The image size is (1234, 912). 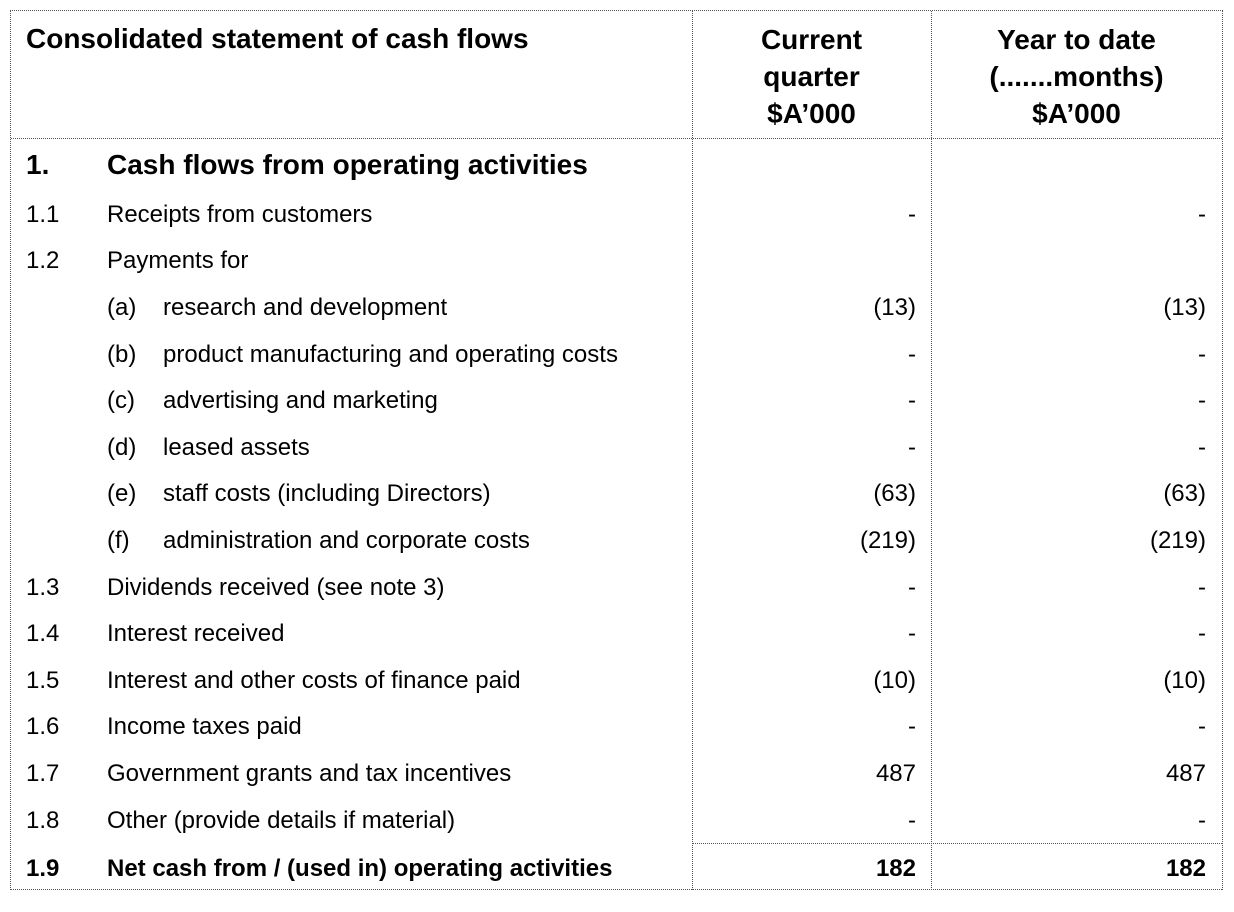 I want to click on row-label: Interest received, so click(x=196, y=633).